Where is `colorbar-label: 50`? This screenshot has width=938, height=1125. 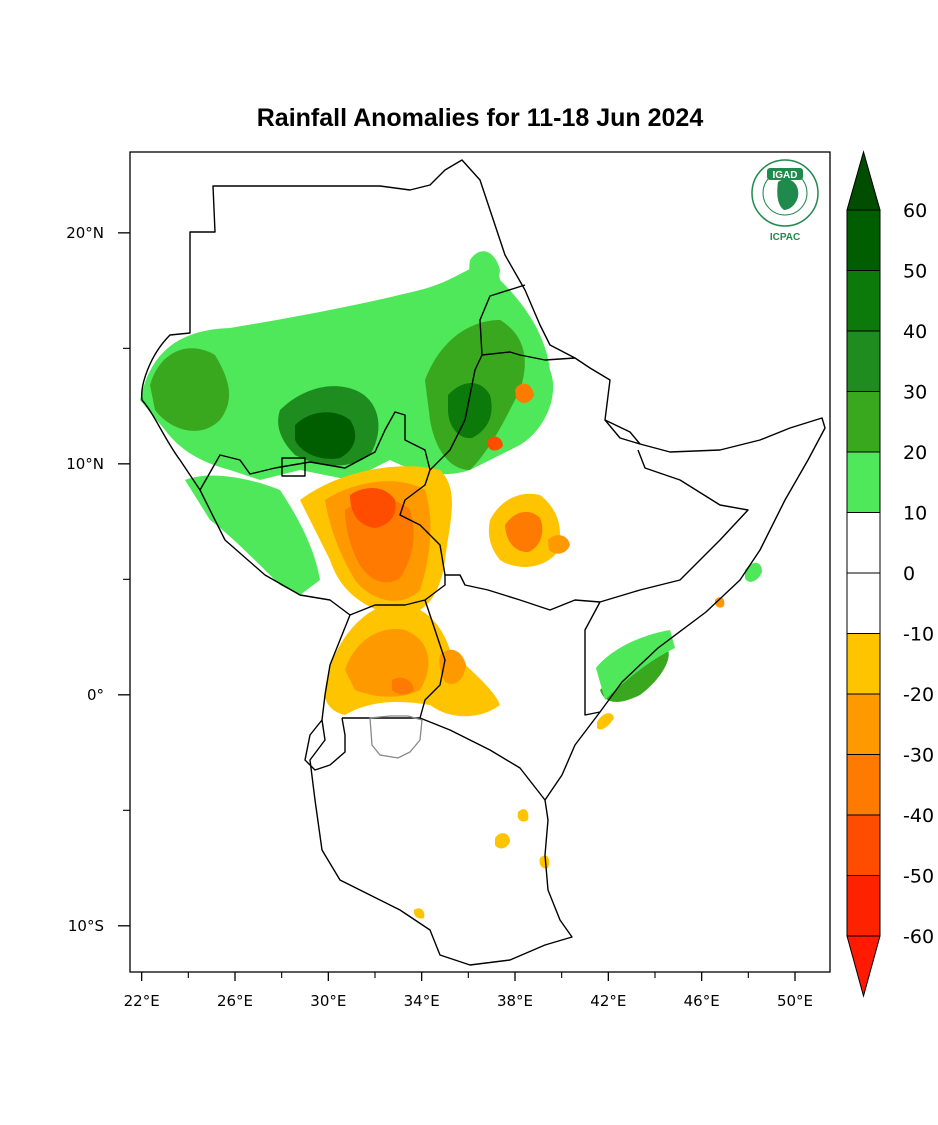
colorbar-label: 50 is located at coordinates (915, 272).